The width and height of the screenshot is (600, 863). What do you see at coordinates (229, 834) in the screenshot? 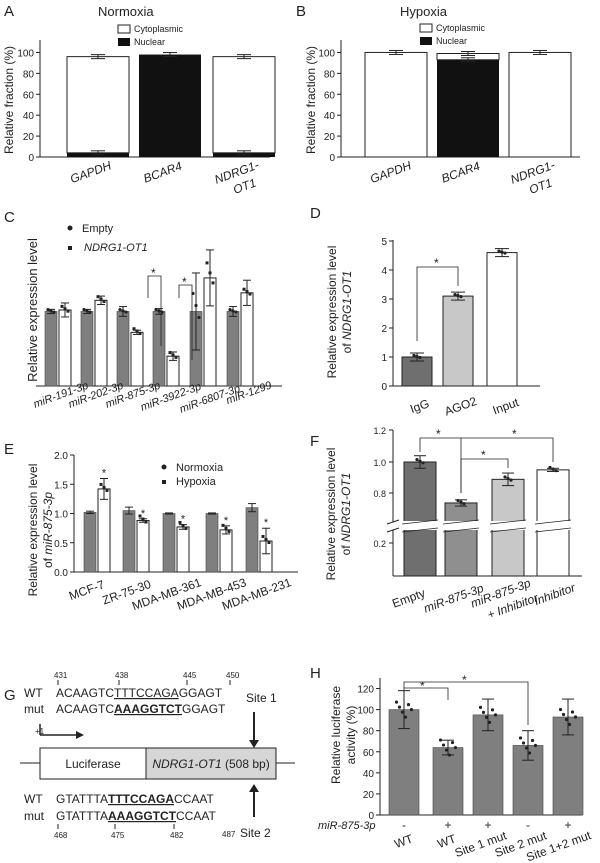
I see `pos-487: 487` at bounding box center [229, 834].